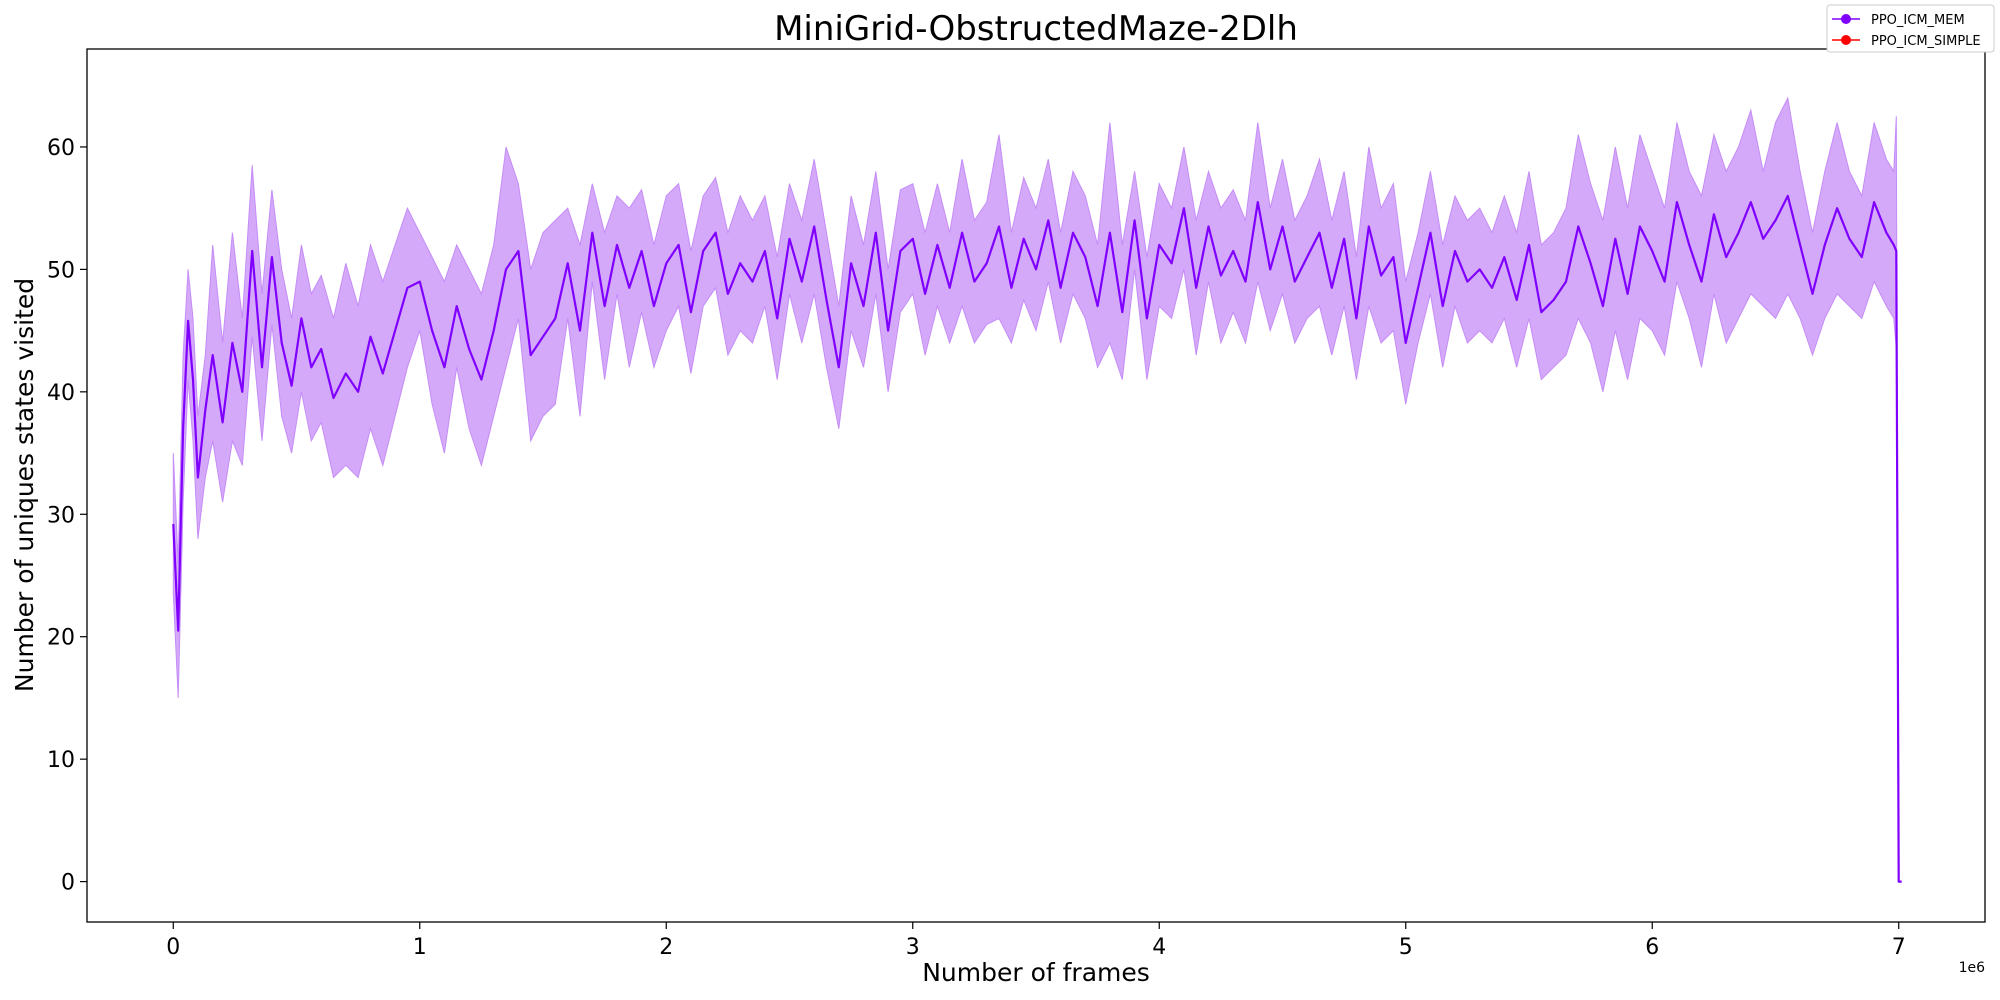 The image size is (2000, 1000). What do you see at coordinates (1918, 20) in the screenshot?
I see `legend-label-ppo-icm-mem: PPO_ICM_MEM` at bounding box center [1918, 20].